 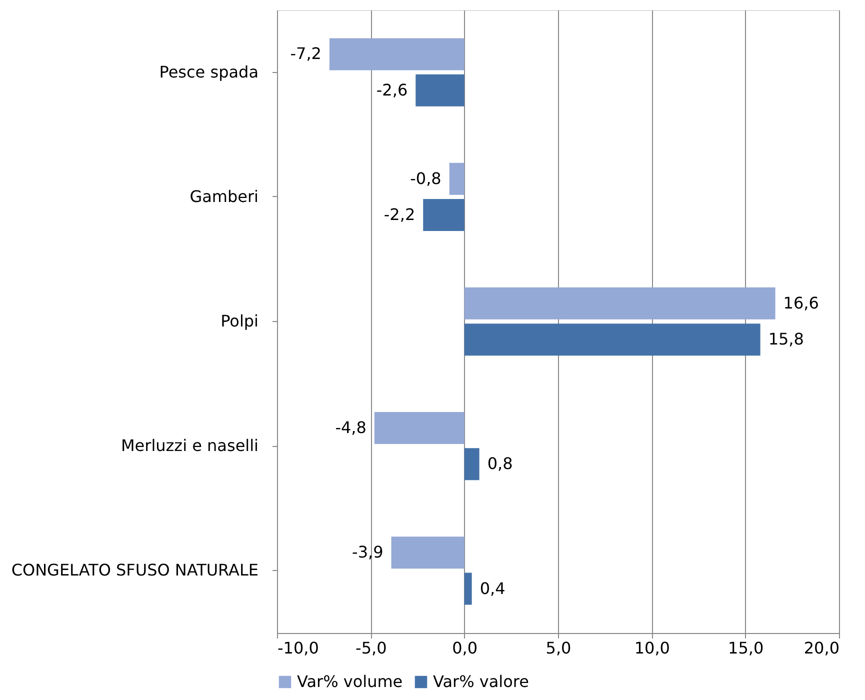 I want to click on y-tick-label: Gamberi, so click(x=224, y=196).